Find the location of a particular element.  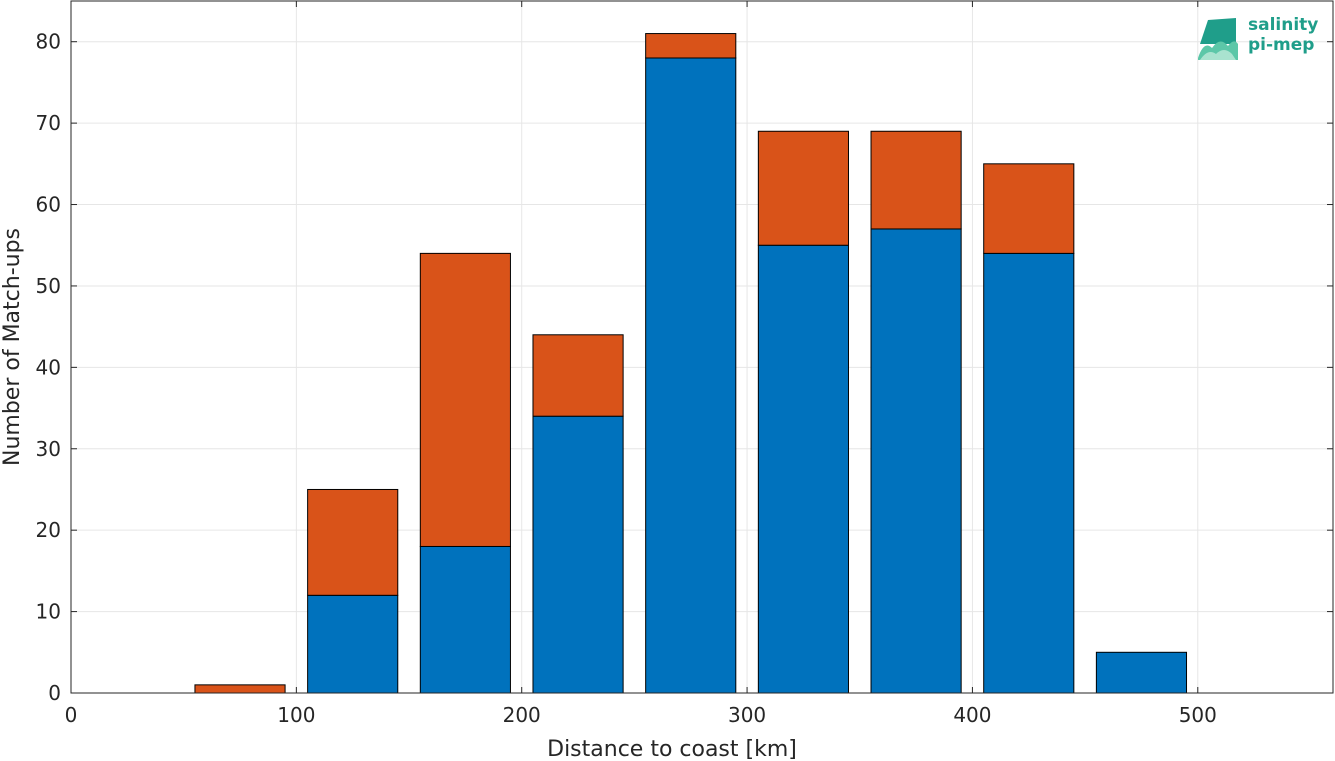

x-axis-label: Distance to coast [km] is located at coordinates (672, 749).